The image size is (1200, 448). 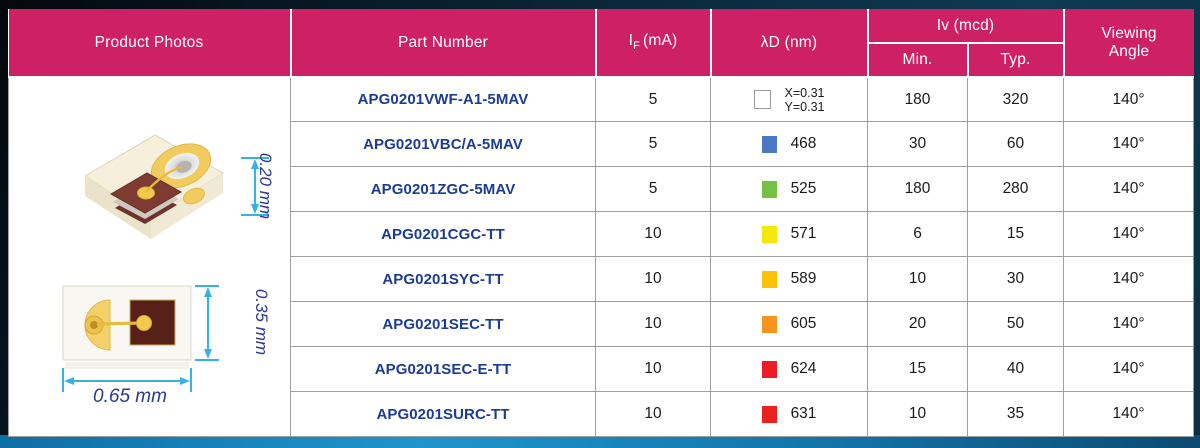 What do you see at coordinates (789, 369) in the screenshot?
I see `dominant-wavelength-cell: 624` at bounding box center [789, 369].